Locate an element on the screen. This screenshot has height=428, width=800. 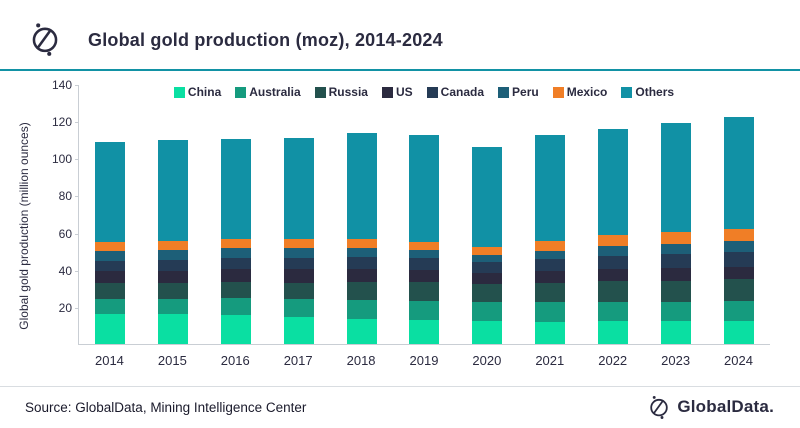
y-tick-label: 140 is located at coordinates (61, 85).